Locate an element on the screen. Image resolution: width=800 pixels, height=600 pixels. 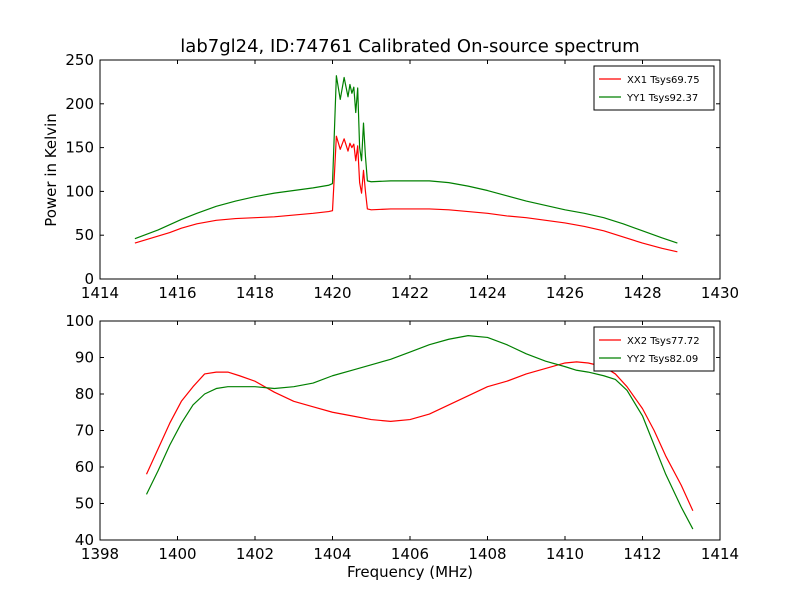
bottom-legend: XX2 Tsys77.72 YY2 Tsys82.09 is located at coordinates (654, 349).